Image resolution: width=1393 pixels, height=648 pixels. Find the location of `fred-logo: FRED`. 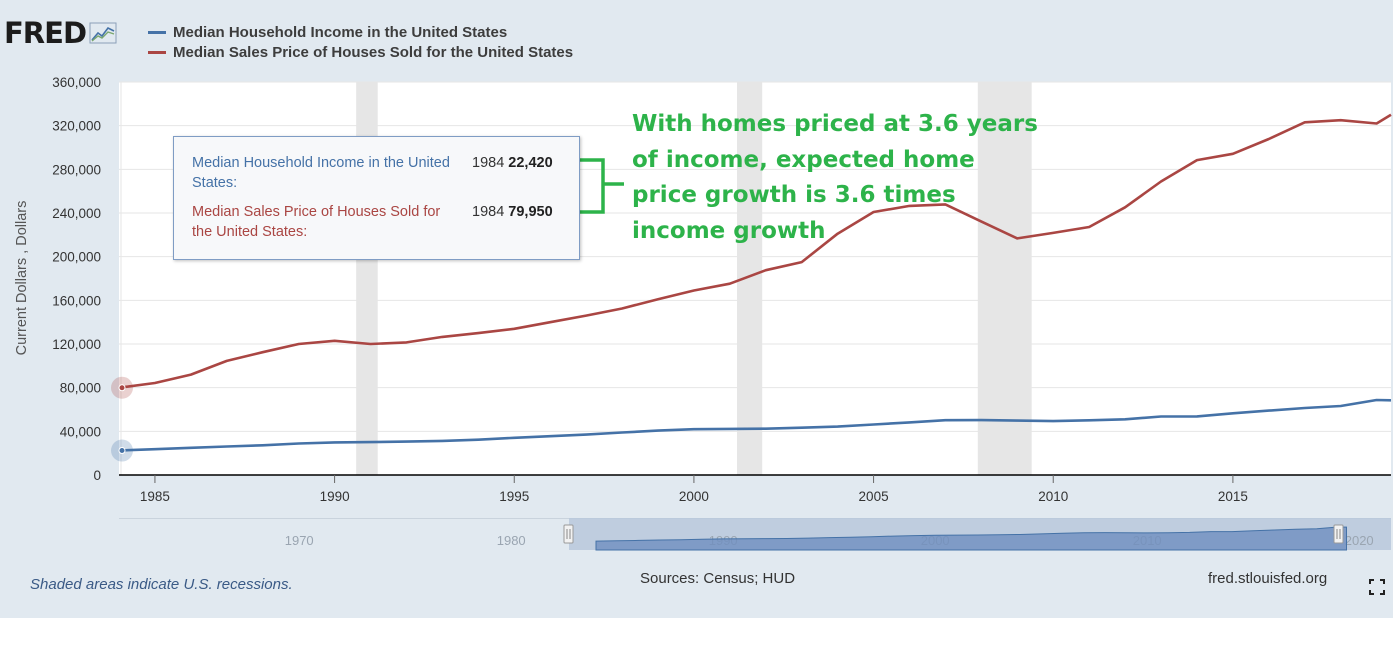

fred-logo: FRED is located at coordinates (60, 33).